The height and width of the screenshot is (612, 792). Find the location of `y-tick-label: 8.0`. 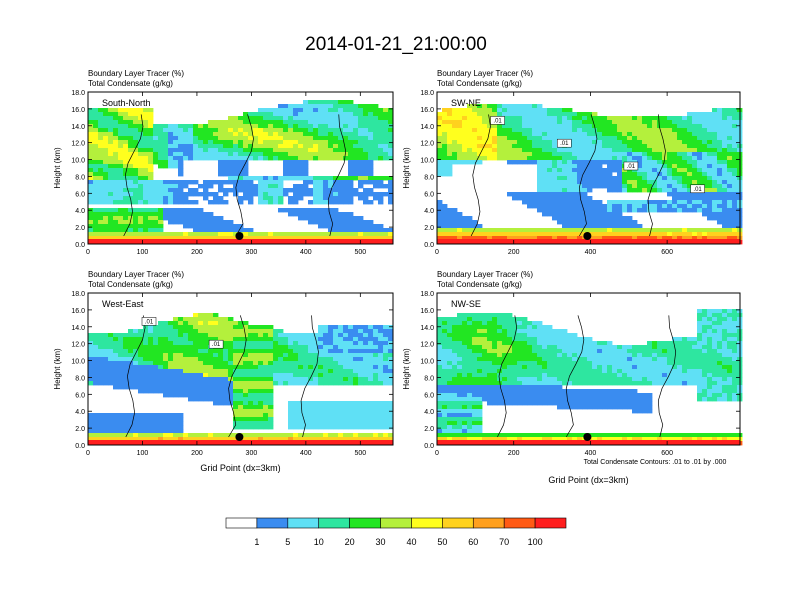

y-tick-label: 8.0 is located at coordinates (80, 378).